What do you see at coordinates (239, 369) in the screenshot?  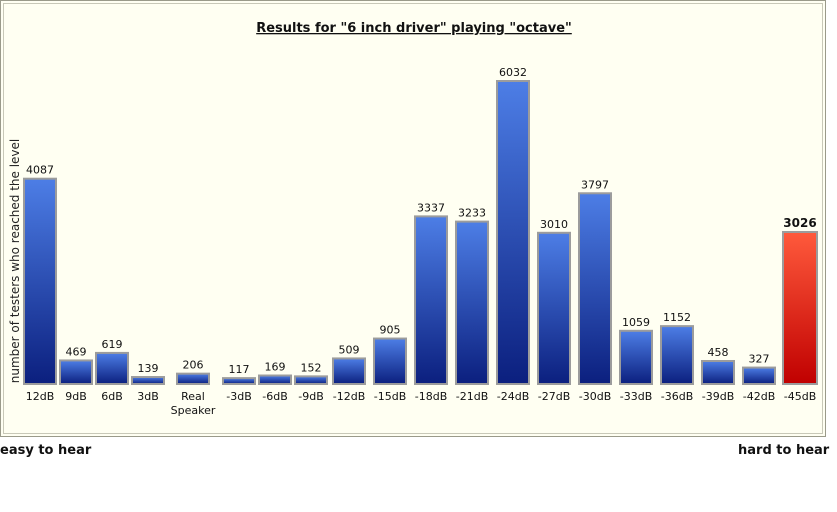 I see `bar-value-label: 117` at bounding box center [239, 369].